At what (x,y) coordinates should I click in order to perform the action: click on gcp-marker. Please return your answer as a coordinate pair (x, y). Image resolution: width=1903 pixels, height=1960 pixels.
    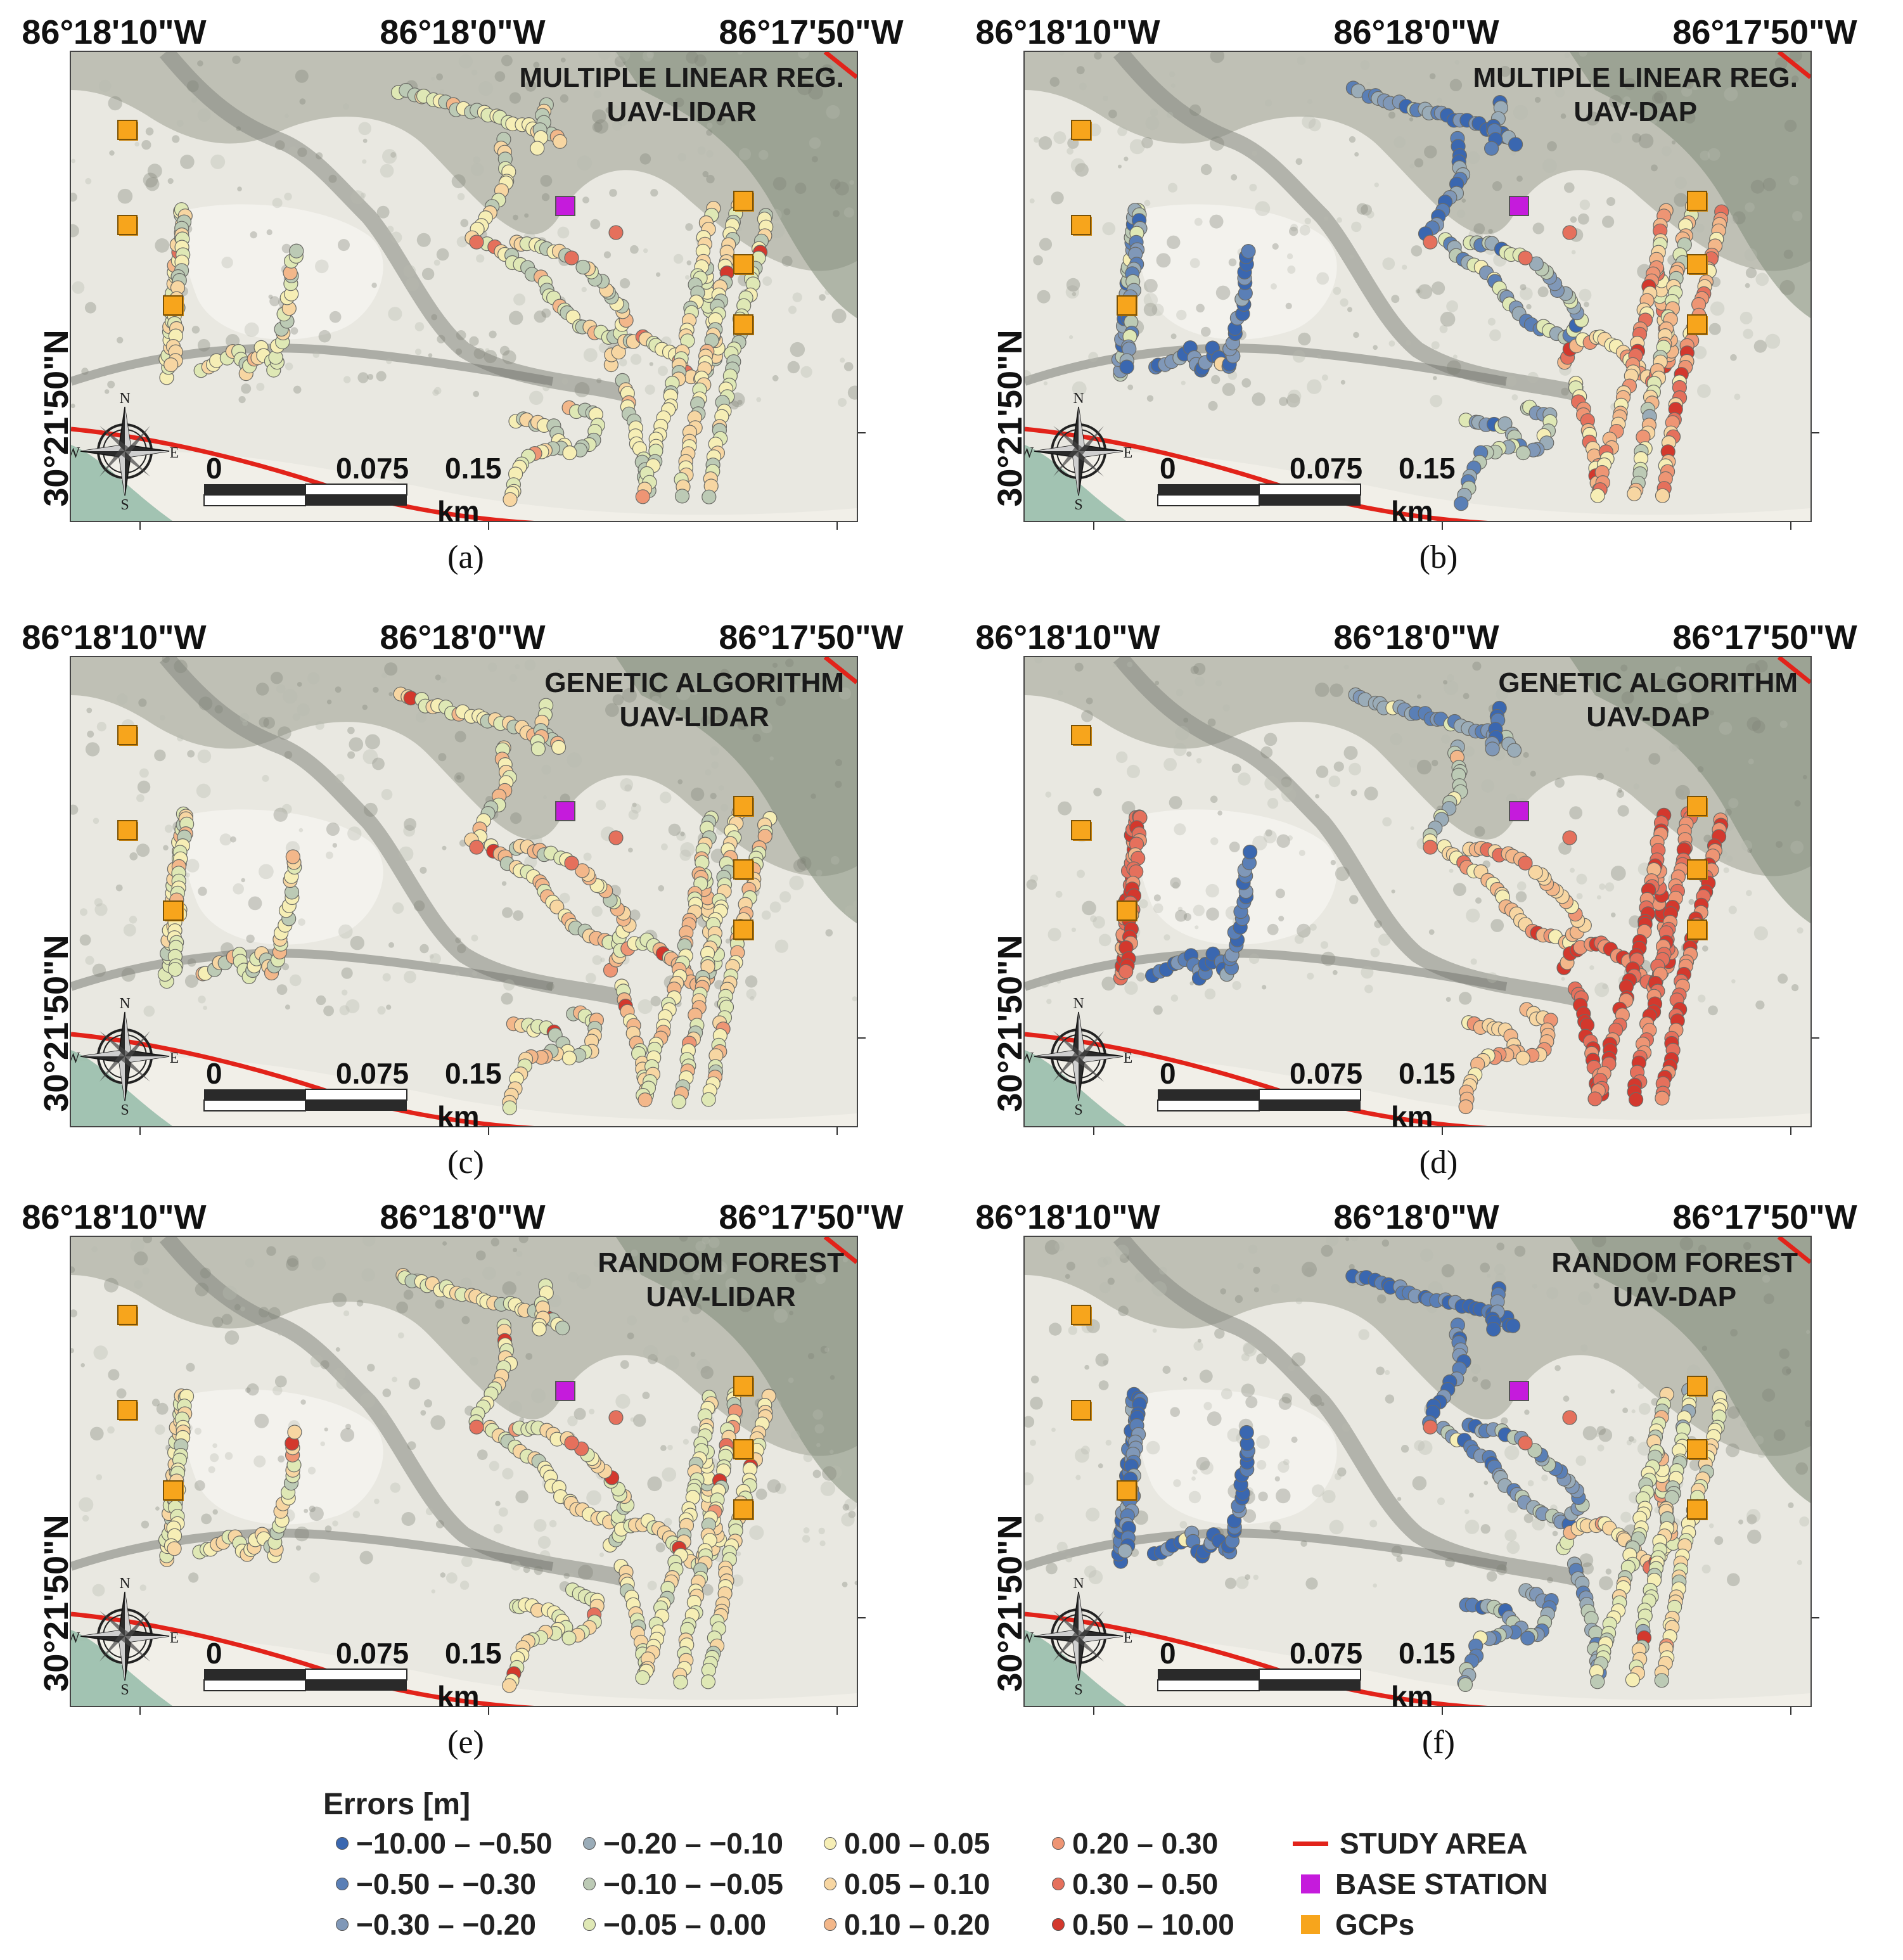
    Looking at the image, I should click on (1127, 1490).